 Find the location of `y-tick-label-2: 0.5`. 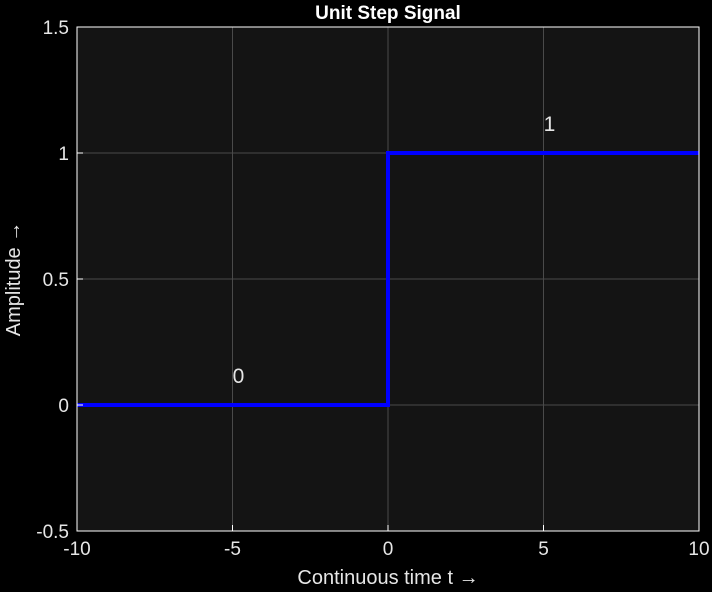

y-tick-label-2: 0.5 is located at coordinates (56, 280).